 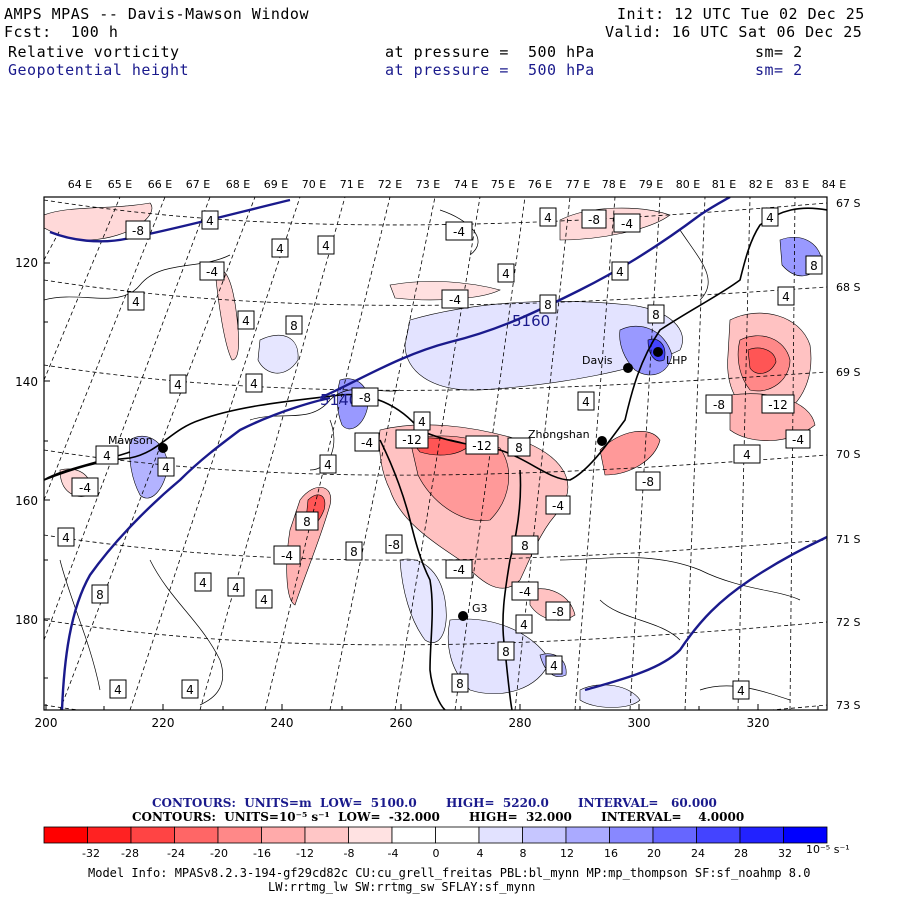 I want to click on colorbar, so click(x=435, y=835).